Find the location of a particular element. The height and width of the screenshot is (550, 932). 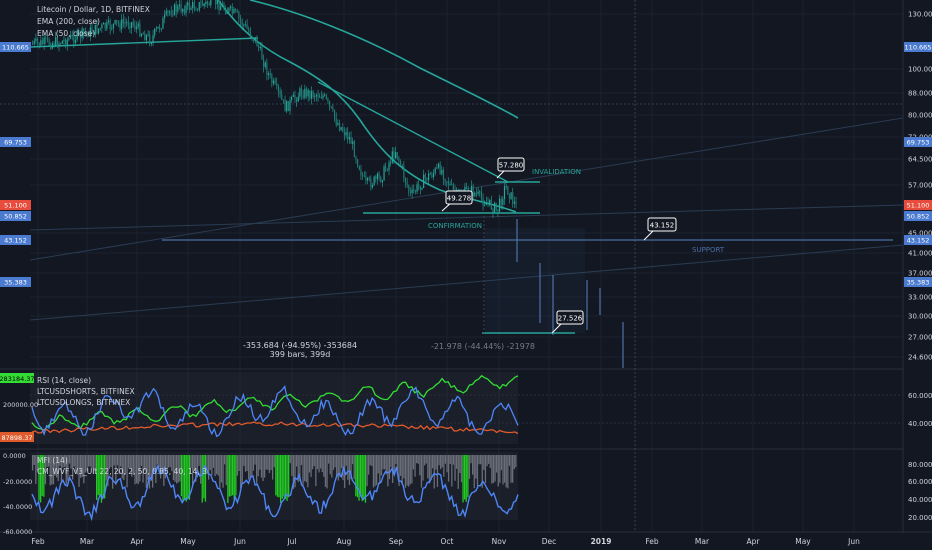

upper-trend-line is located at coordinates (144, 42).